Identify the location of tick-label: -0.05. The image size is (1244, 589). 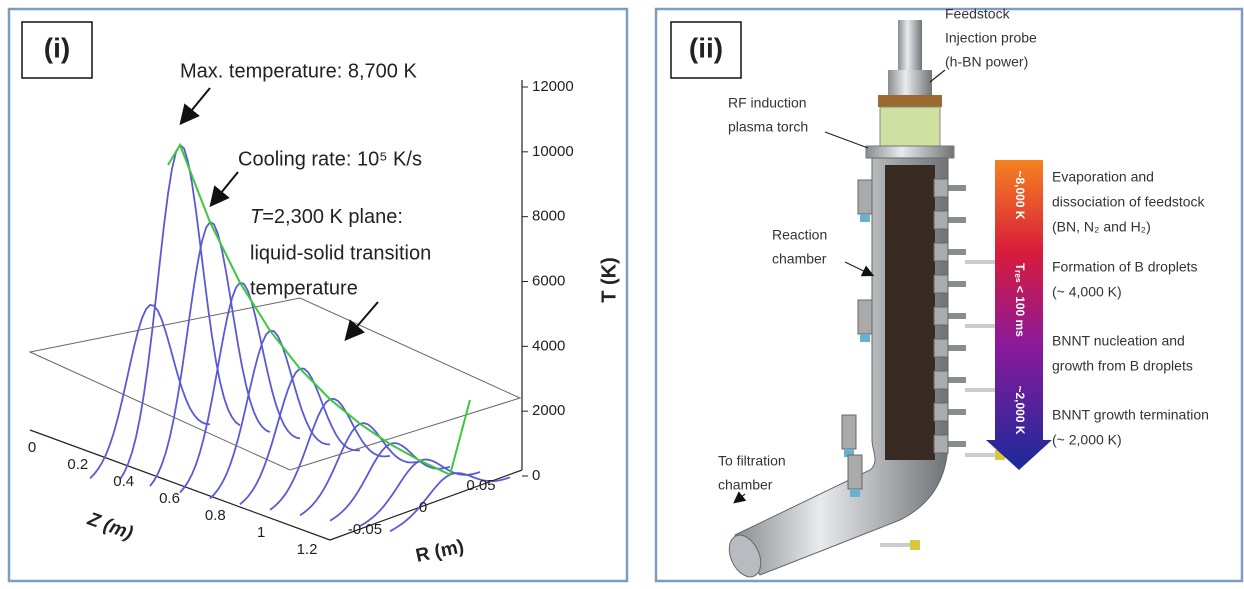
(365, 529).